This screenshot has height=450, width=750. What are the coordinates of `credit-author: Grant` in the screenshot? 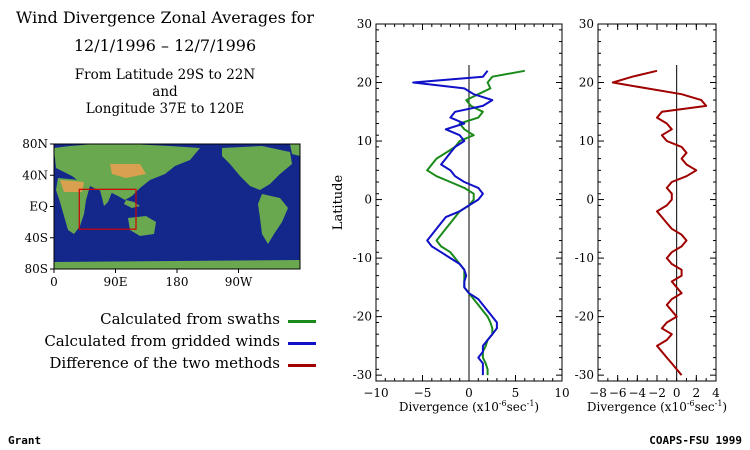 It's located at (25, 440).